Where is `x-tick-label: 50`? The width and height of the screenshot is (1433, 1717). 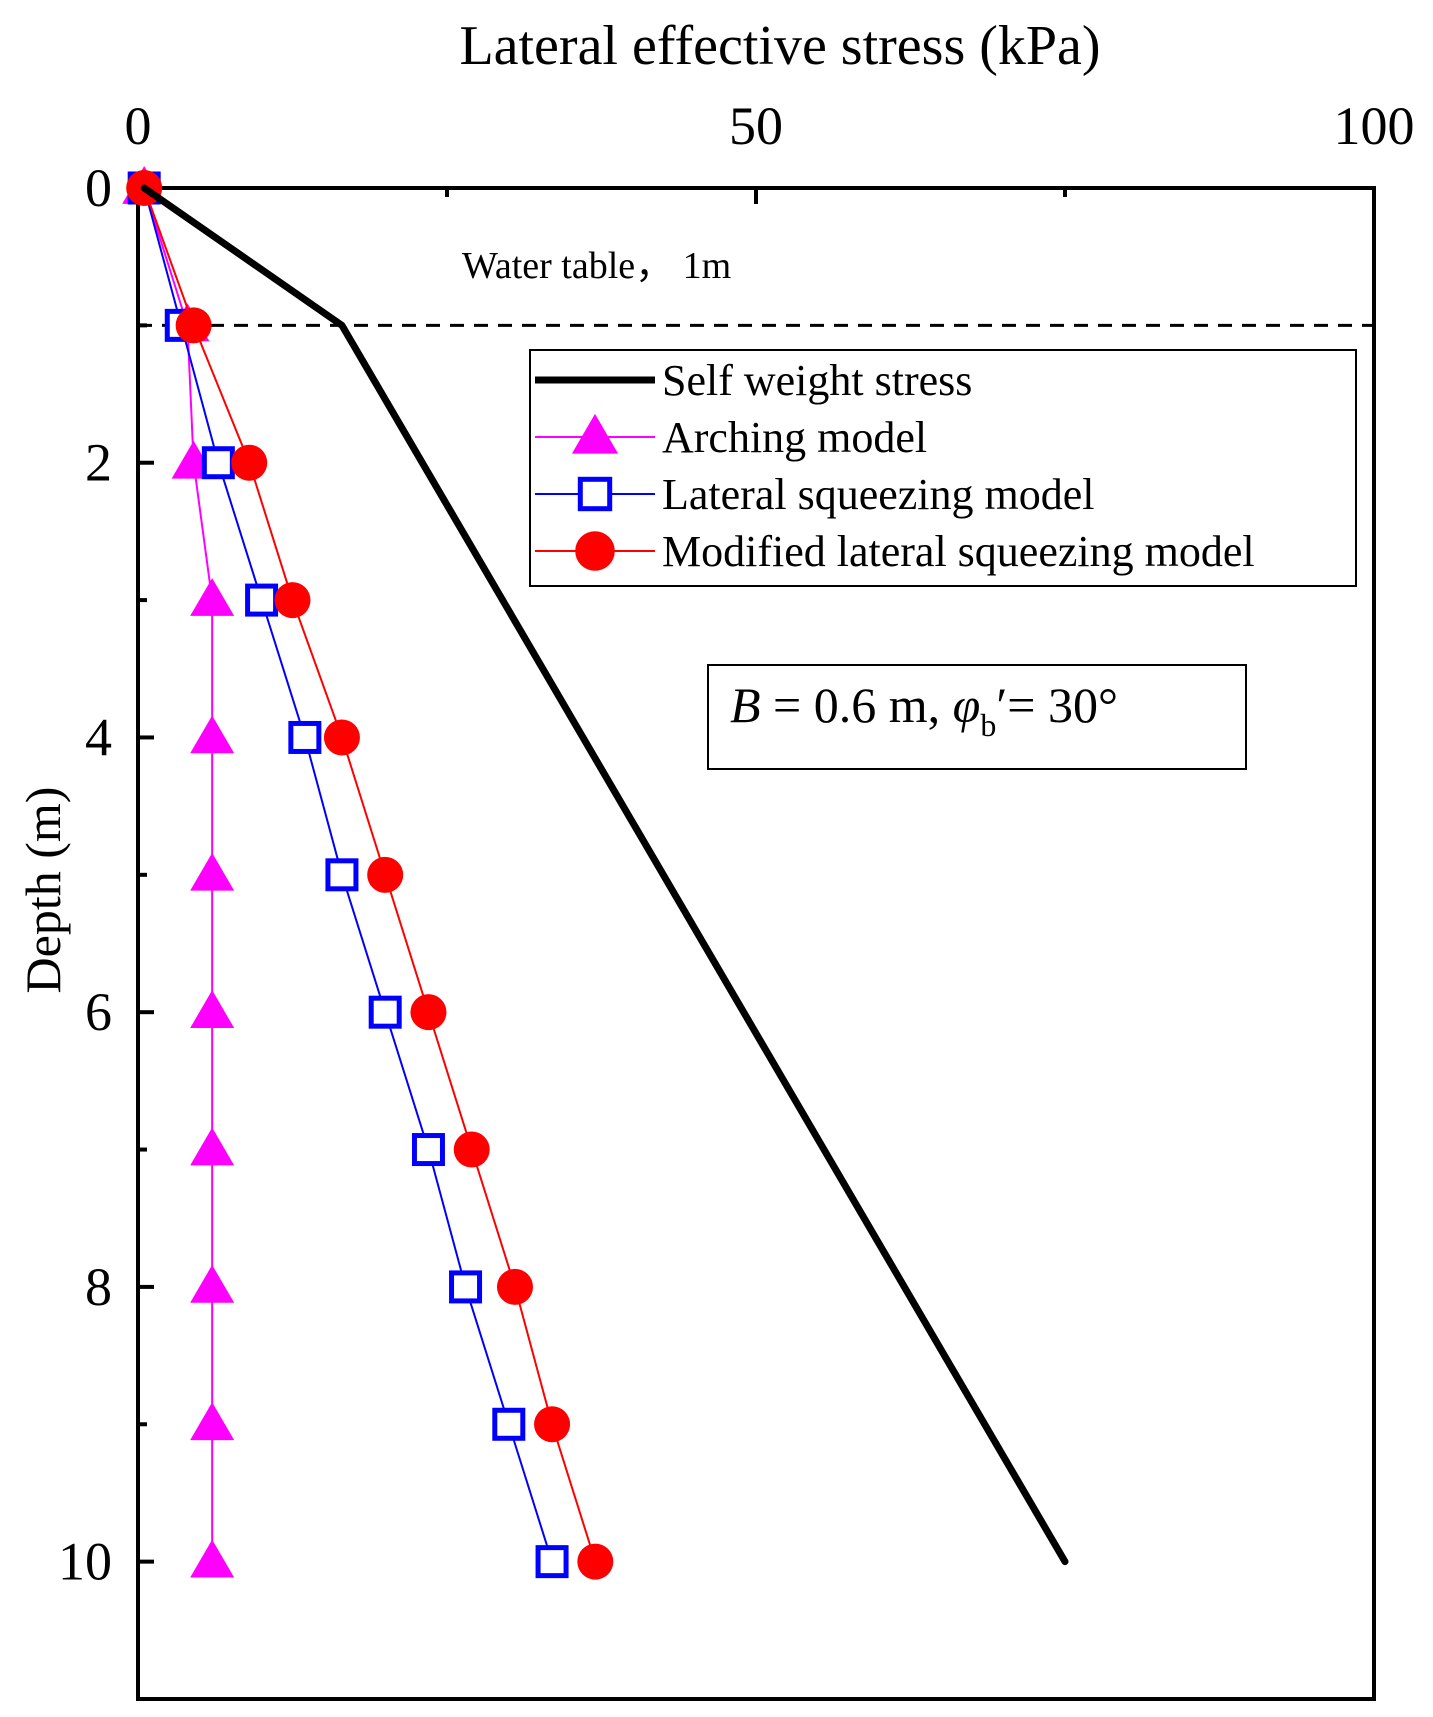 x-tick-label: 50 is located at coordinates (756, 126).